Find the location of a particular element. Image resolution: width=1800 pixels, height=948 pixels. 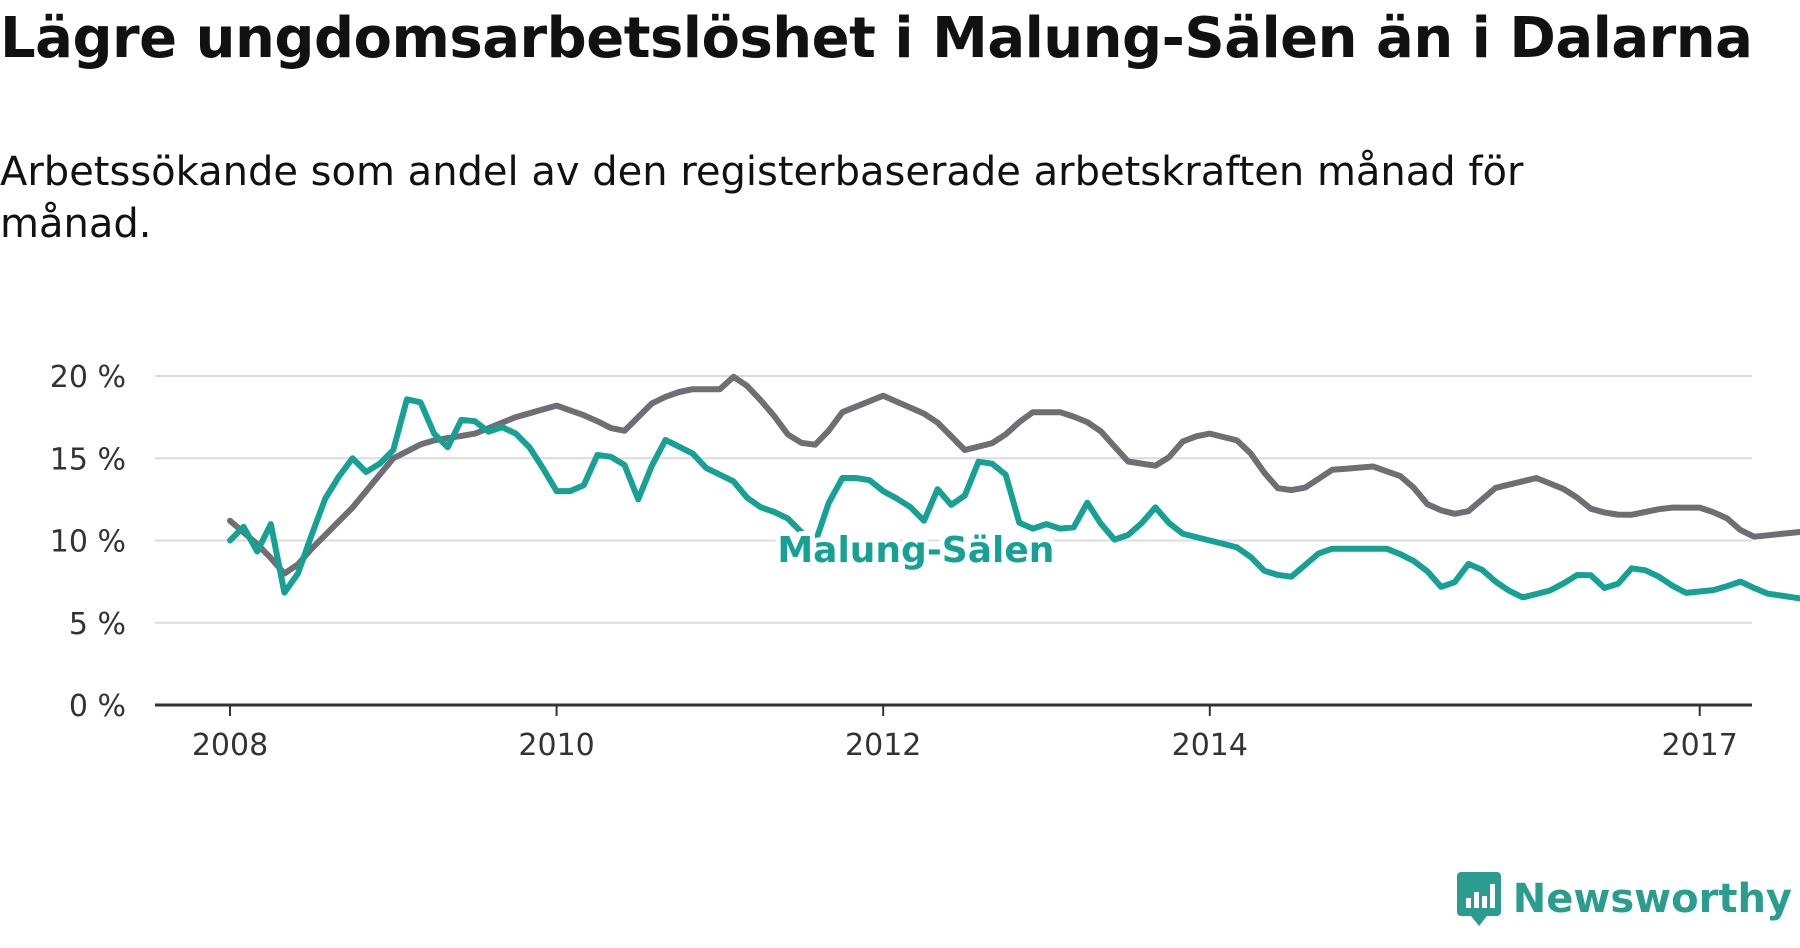

y-tick-label: 15 % is located at coordinates (88, 459).